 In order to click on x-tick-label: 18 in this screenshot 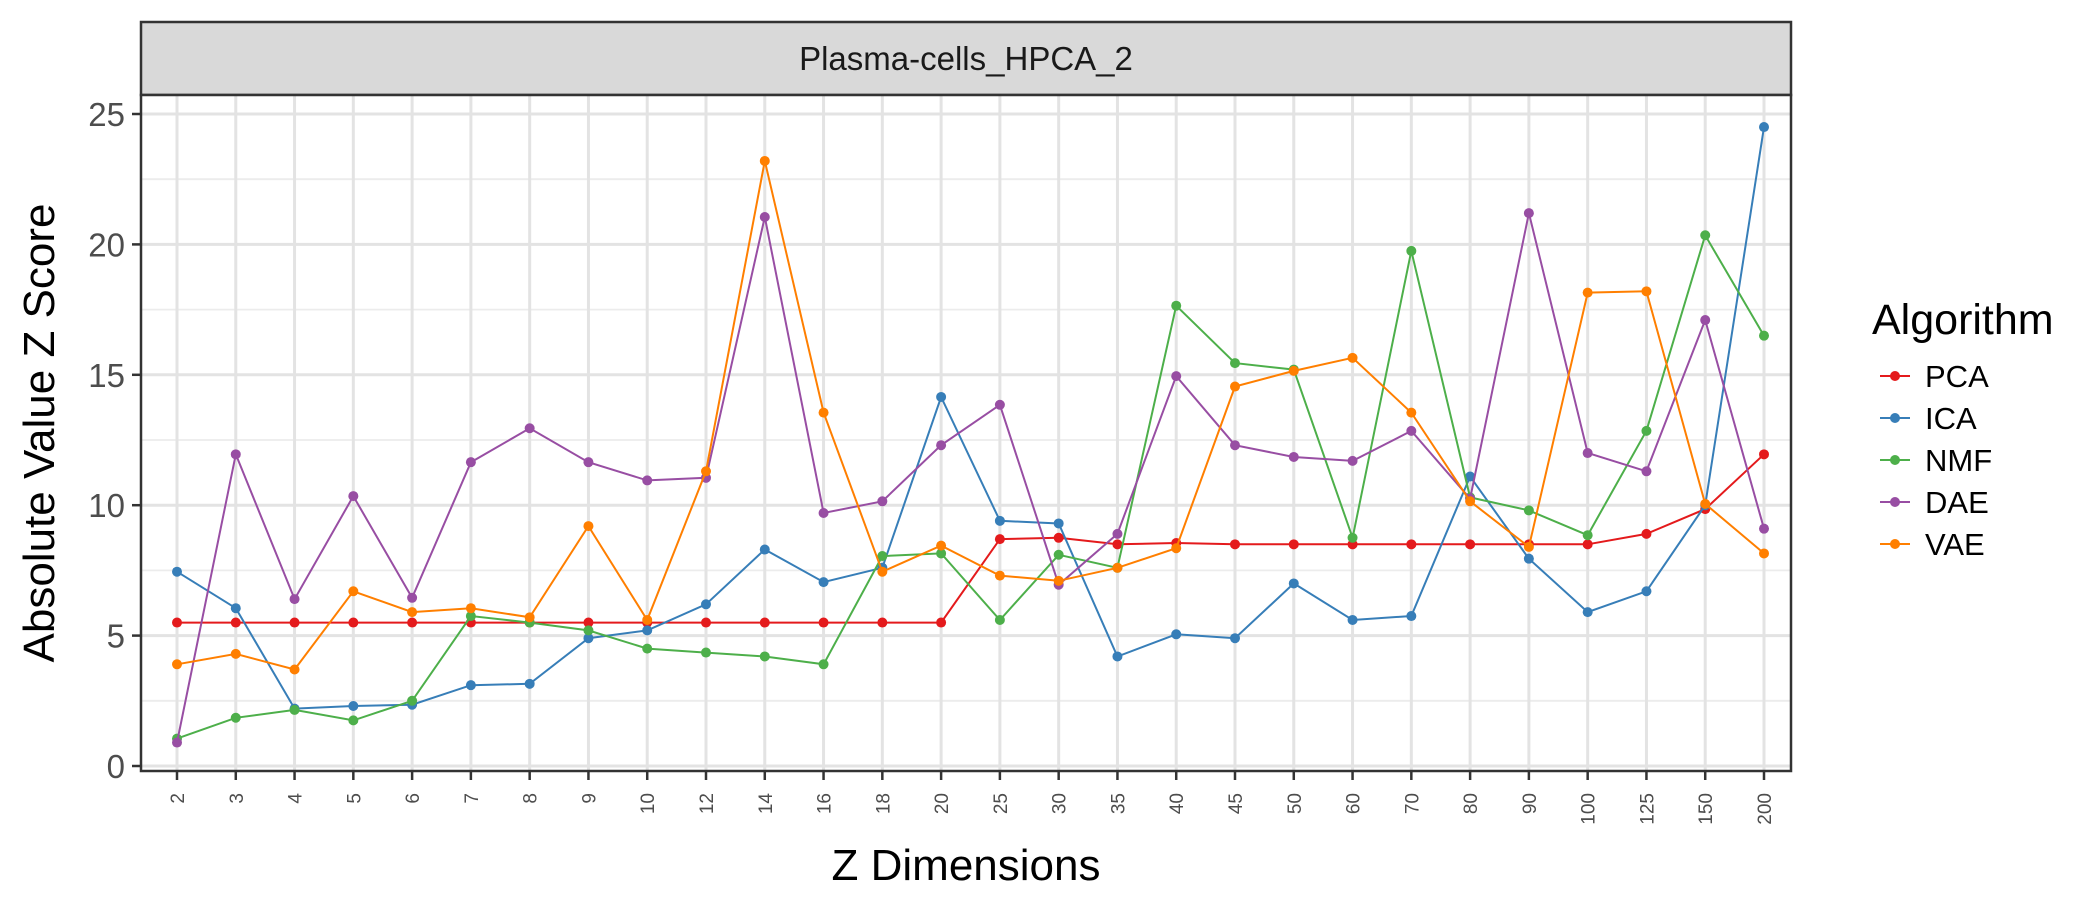, I will do `click(883, 803)`.